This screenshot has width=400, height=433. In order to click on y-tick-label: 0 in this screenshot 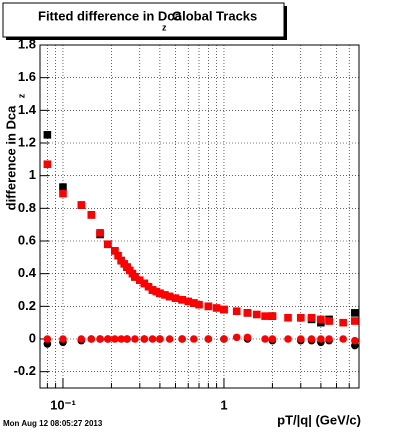, I will do `click(32, 337)`.